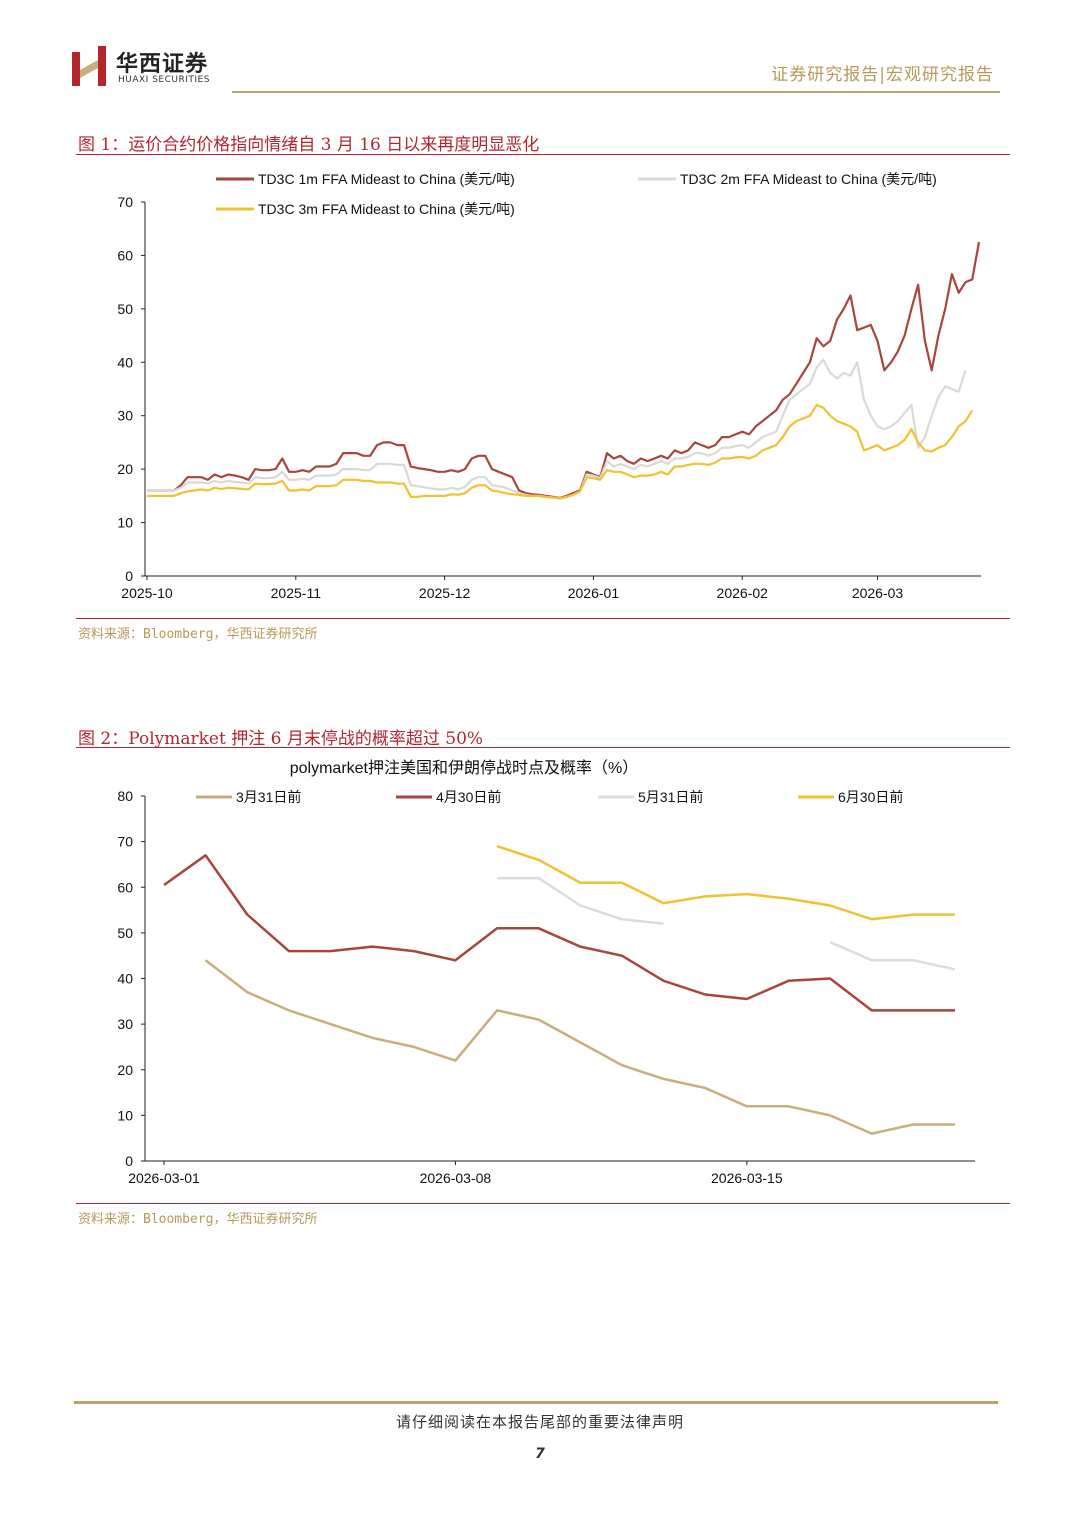 Image resolution: width=1080 pixels, height=1527 pixels. I want to click on fig2-x-tick-label: 2026-03-08, so click(456, 1178).